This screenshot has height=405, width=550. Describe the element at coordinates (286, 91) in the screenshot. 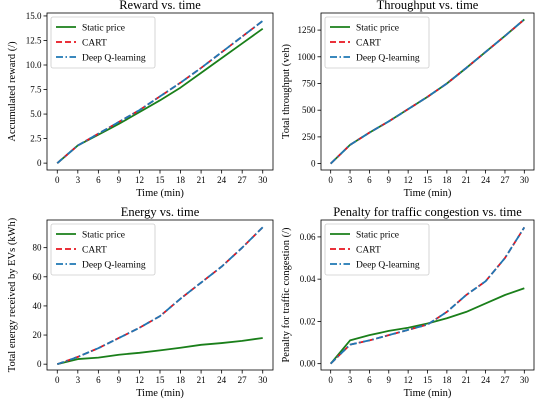

I see `y-axis-label: Total throughput (veh)` at that location.